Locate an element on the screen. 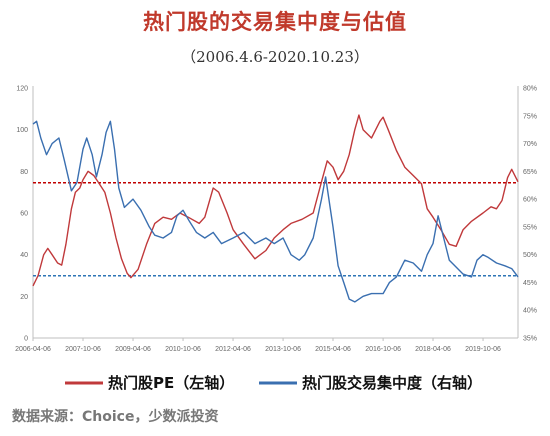 This screenshot has width=550, height=436. y-left-tick-label: 40 is located at coordinates (24, 255).